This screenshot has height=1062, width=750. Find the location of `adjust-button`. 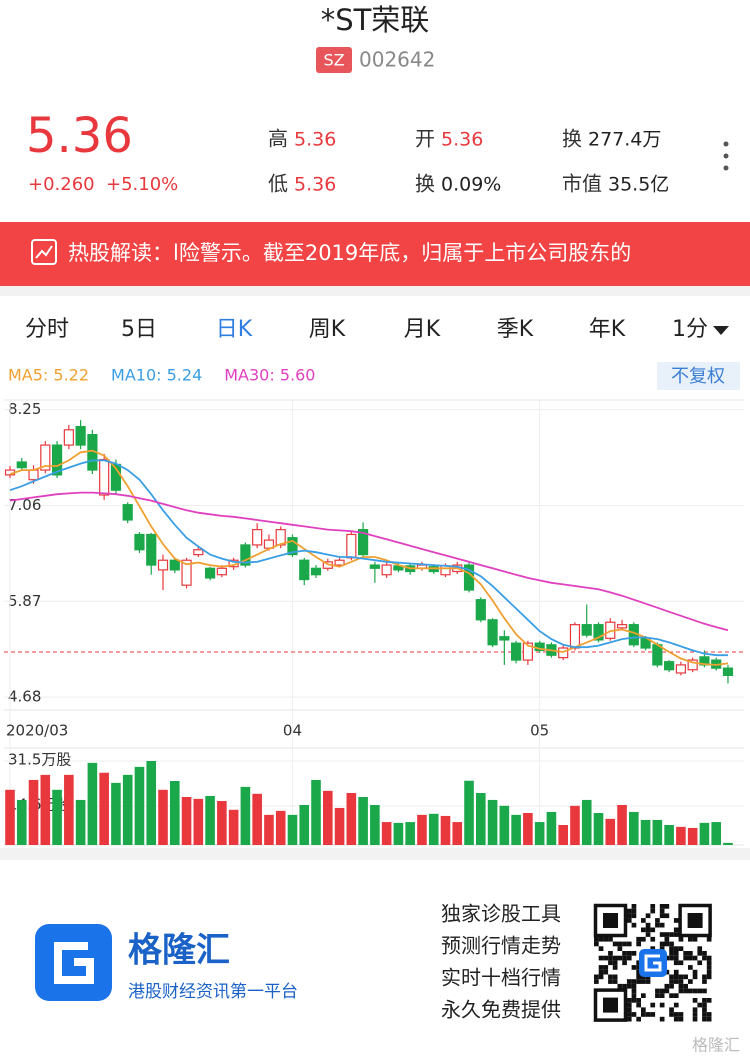

adjust-button is located at coordinates (698, 376).